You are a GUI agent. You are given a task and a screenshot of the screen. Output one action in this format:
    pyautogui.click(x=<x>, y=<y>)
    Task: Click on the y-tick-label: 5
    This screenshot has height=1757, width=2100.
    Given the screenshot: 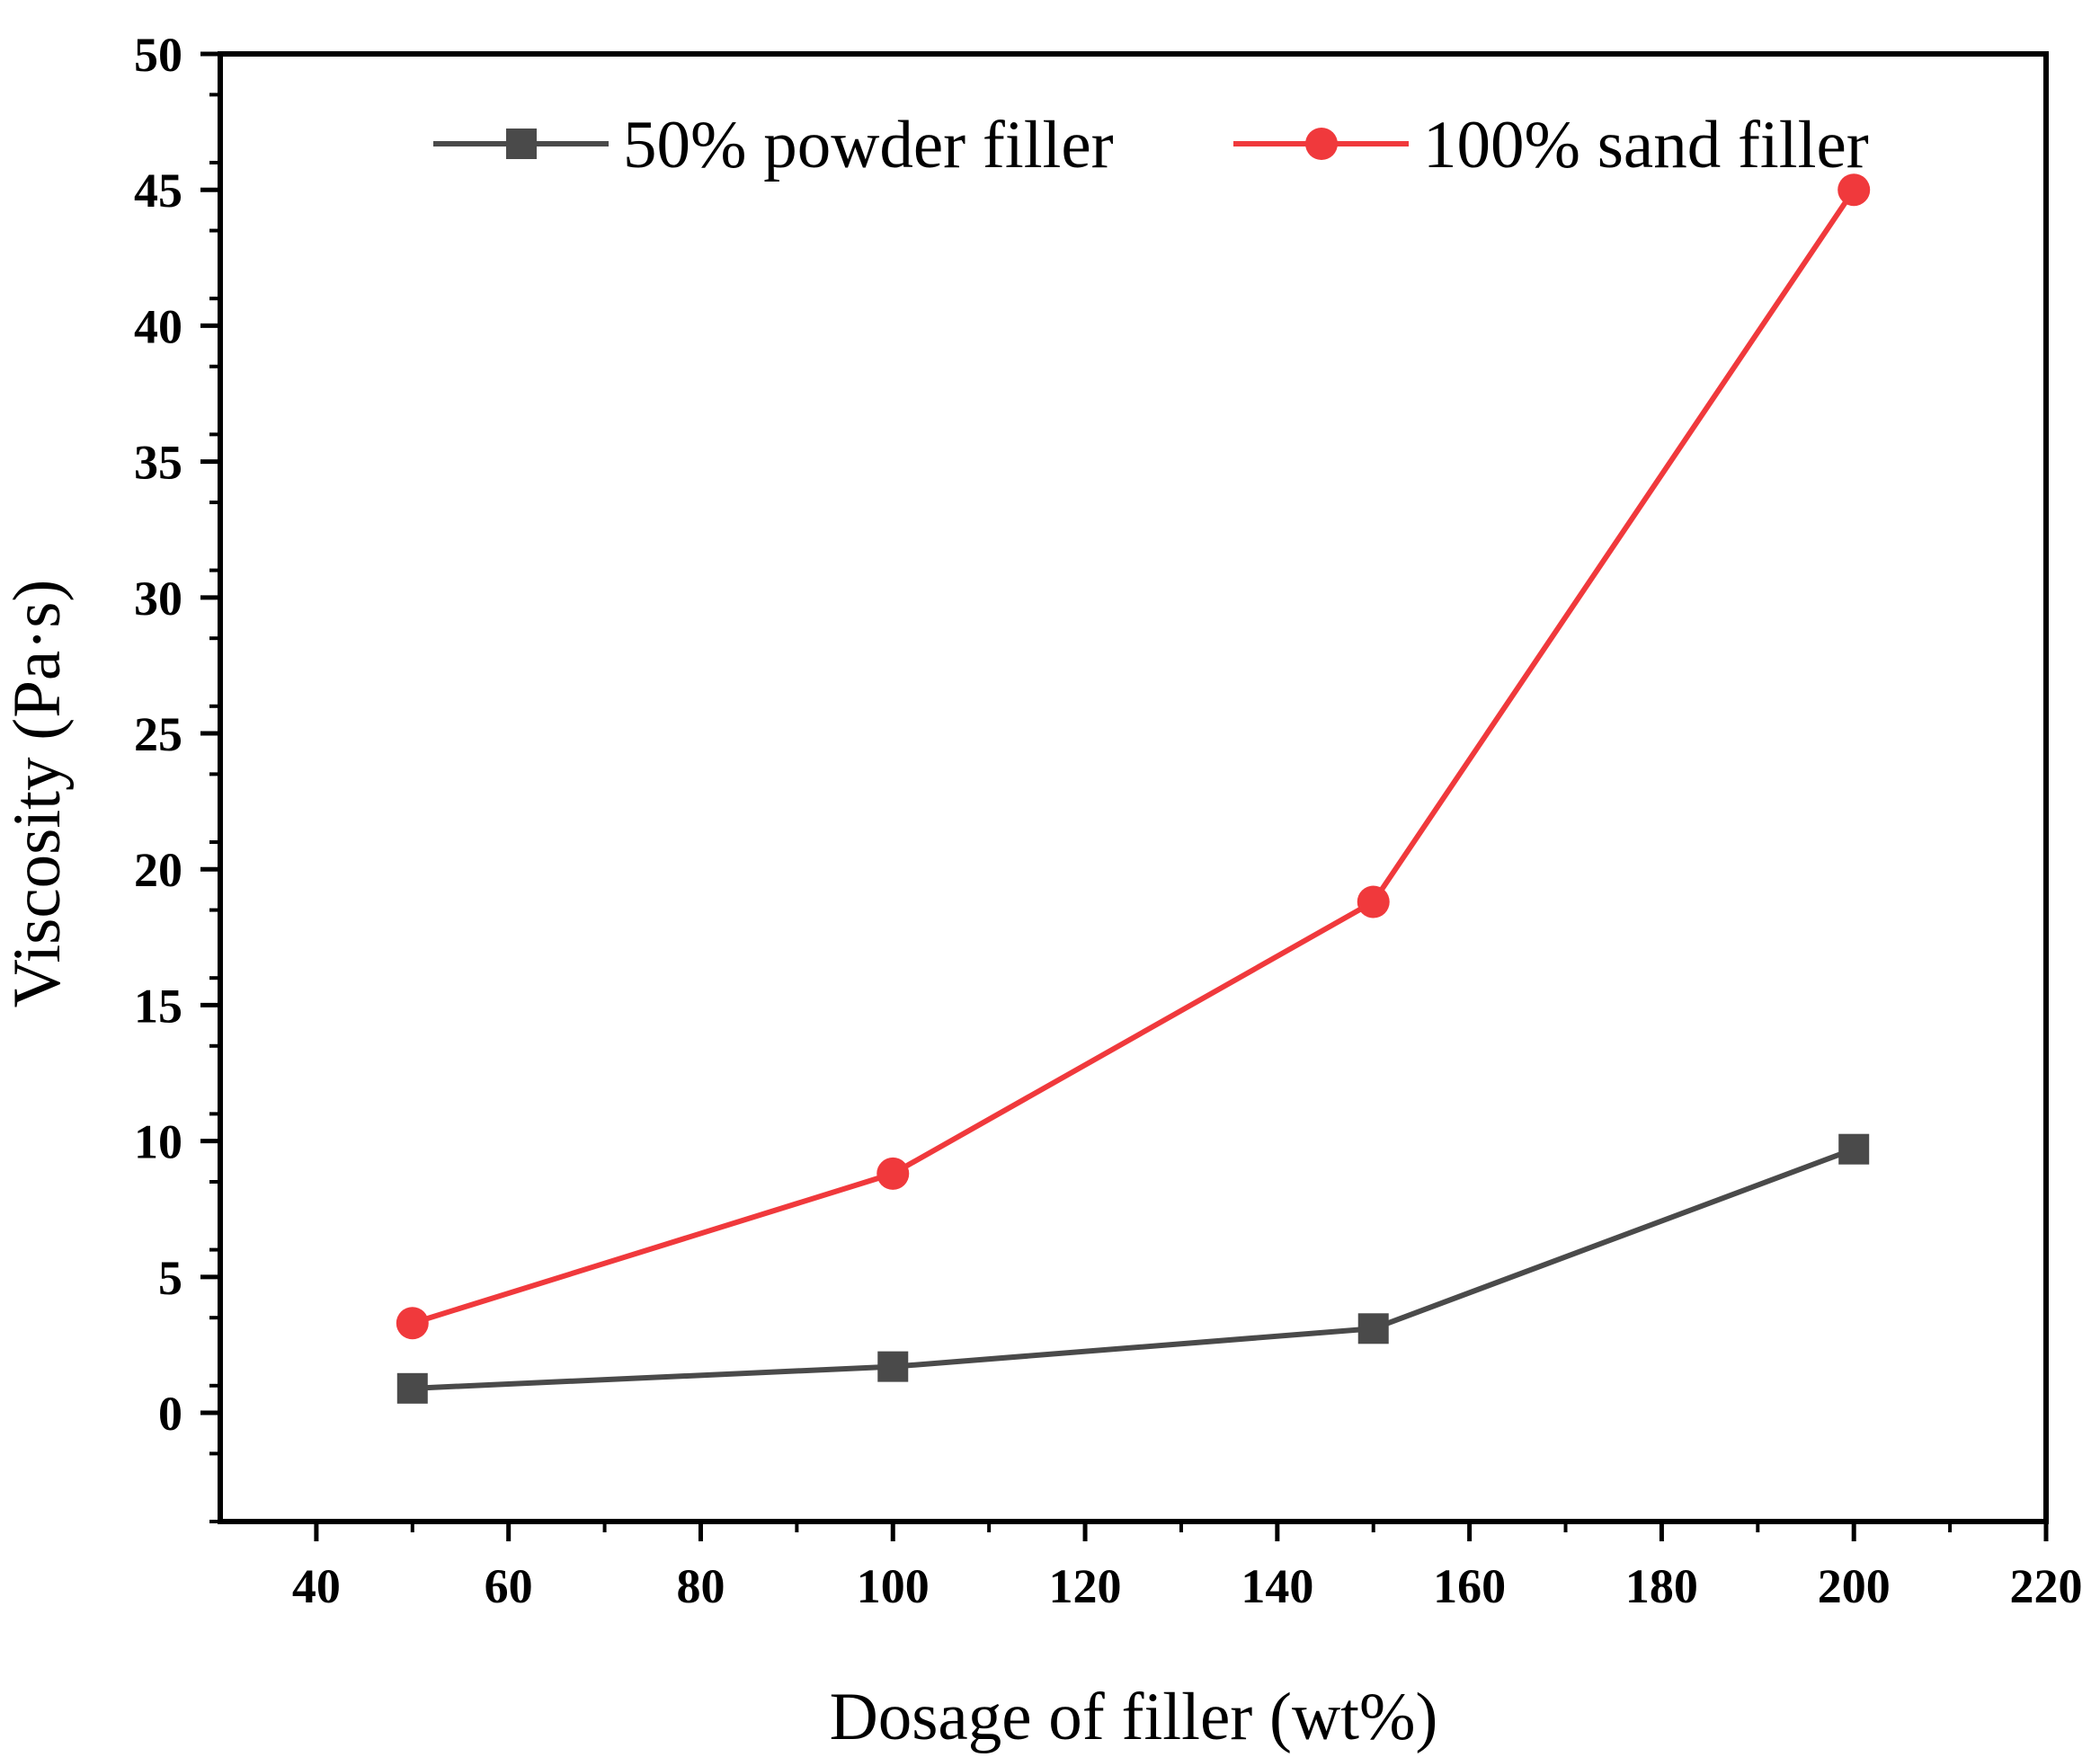 What is the action you would take?
    pyautogui.click(x=170, y=1278)
    